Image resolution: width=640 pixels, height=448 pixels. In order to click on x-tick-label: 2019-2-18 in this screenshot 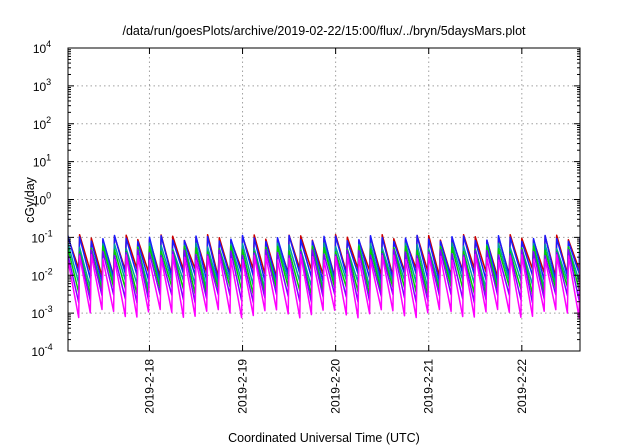, I will do `click(149, 386)`.